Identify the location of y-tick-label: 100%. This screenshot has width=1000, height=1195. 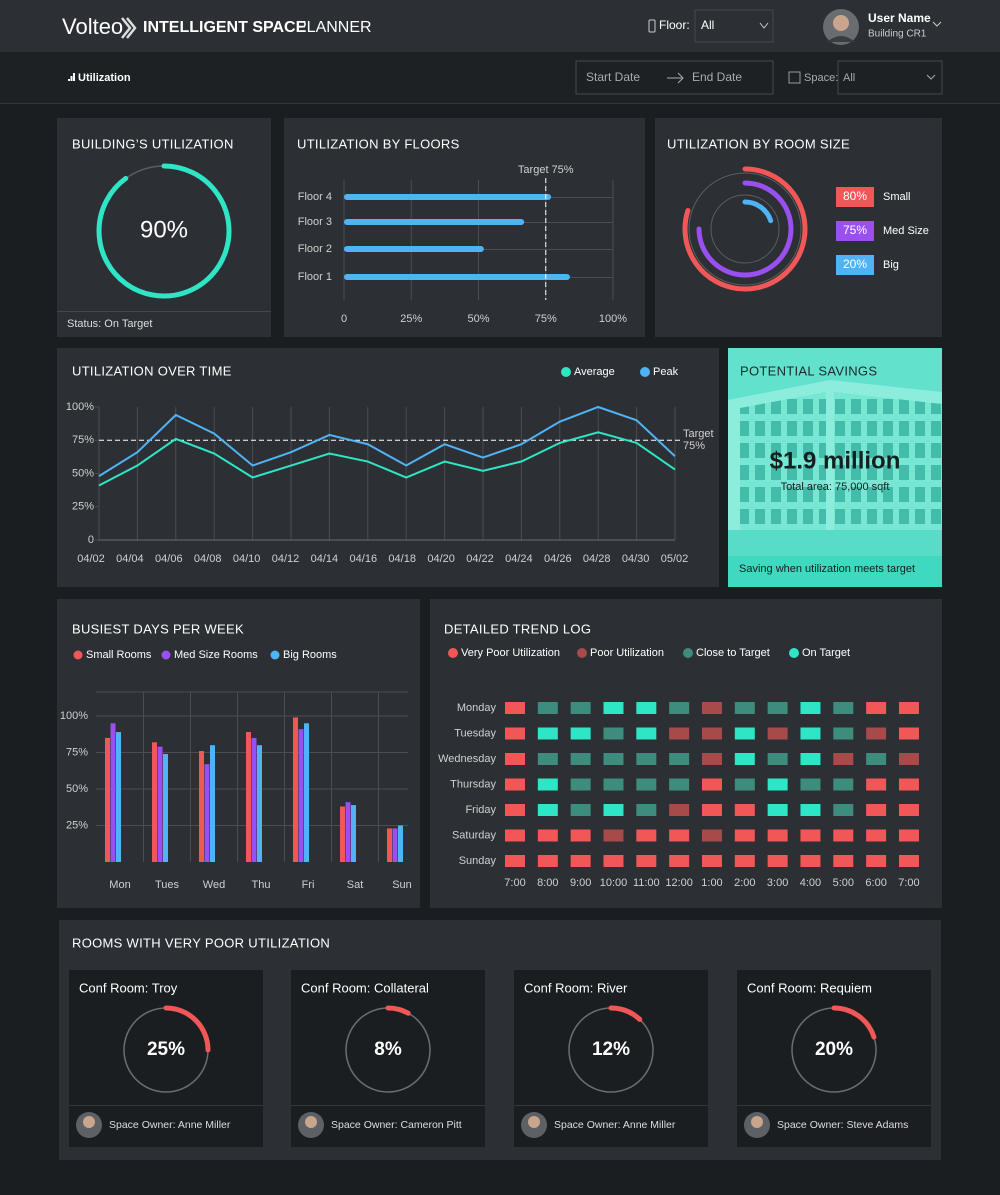
(74, 716).